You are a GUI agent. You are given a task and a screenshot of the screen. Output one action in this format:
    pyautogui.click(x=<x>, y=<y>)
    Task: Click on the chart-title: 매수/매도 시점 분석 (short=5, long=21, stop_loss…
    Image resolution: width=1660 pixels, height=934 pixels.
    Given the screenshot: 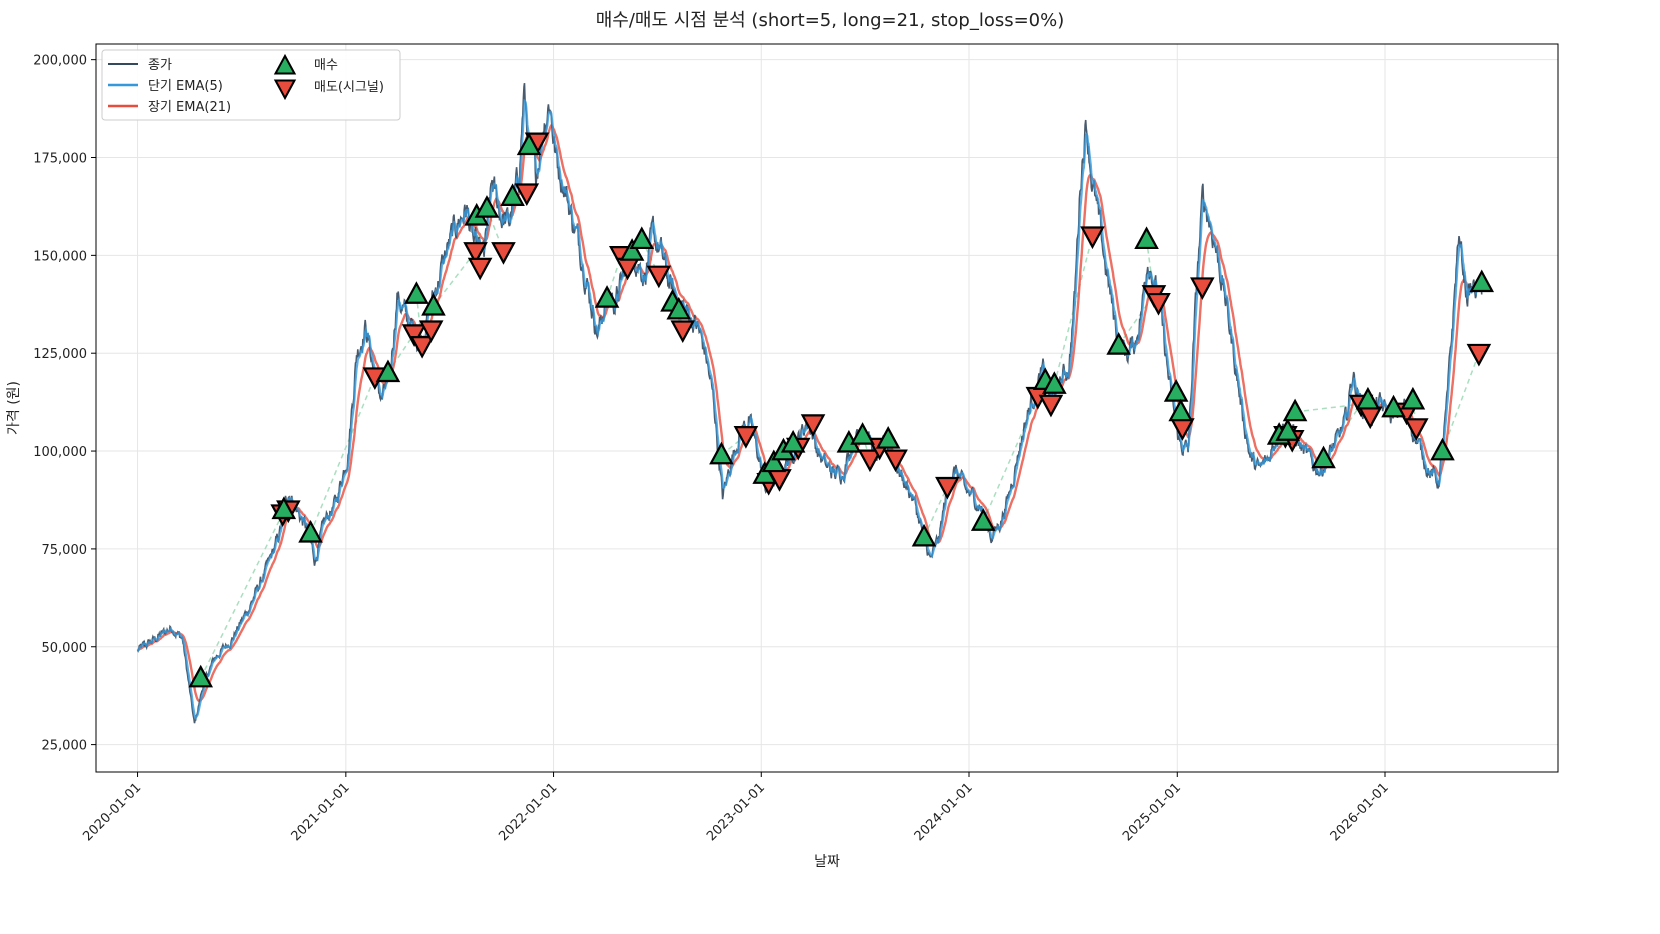 What is the action you would take?
    pyautogui.click(x=830, y=20)
    